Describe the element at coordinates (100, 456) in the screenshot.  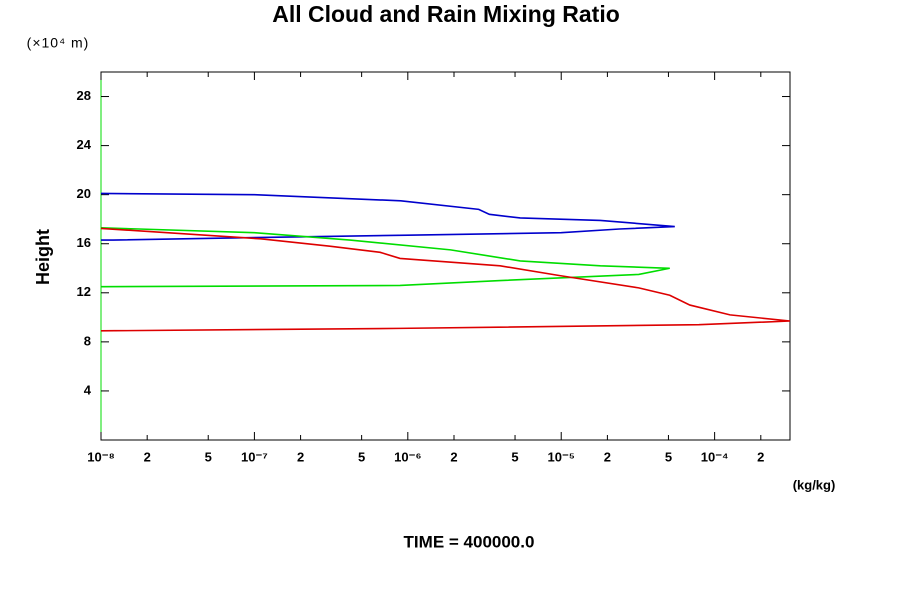
I see `x-tick-label: 10⁻⁸` at that location.